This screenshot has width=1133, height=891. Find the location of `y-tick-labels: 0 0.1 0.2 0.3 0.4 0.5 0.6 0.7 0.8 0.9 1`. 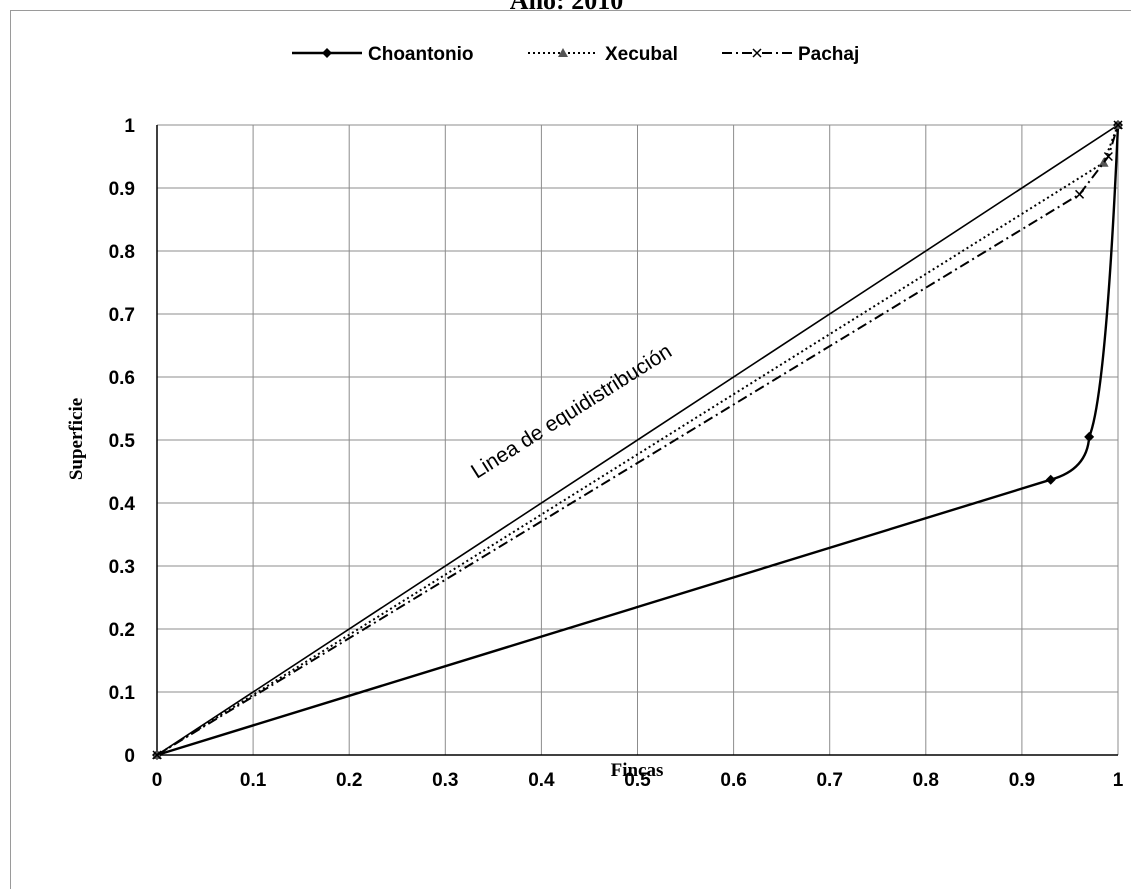

y-tick-labels: 0 0.1 0.2 0.3 0.4 0.5 0.6 0.7 0.8 0.9 1 is located at coordinates (122, 441).